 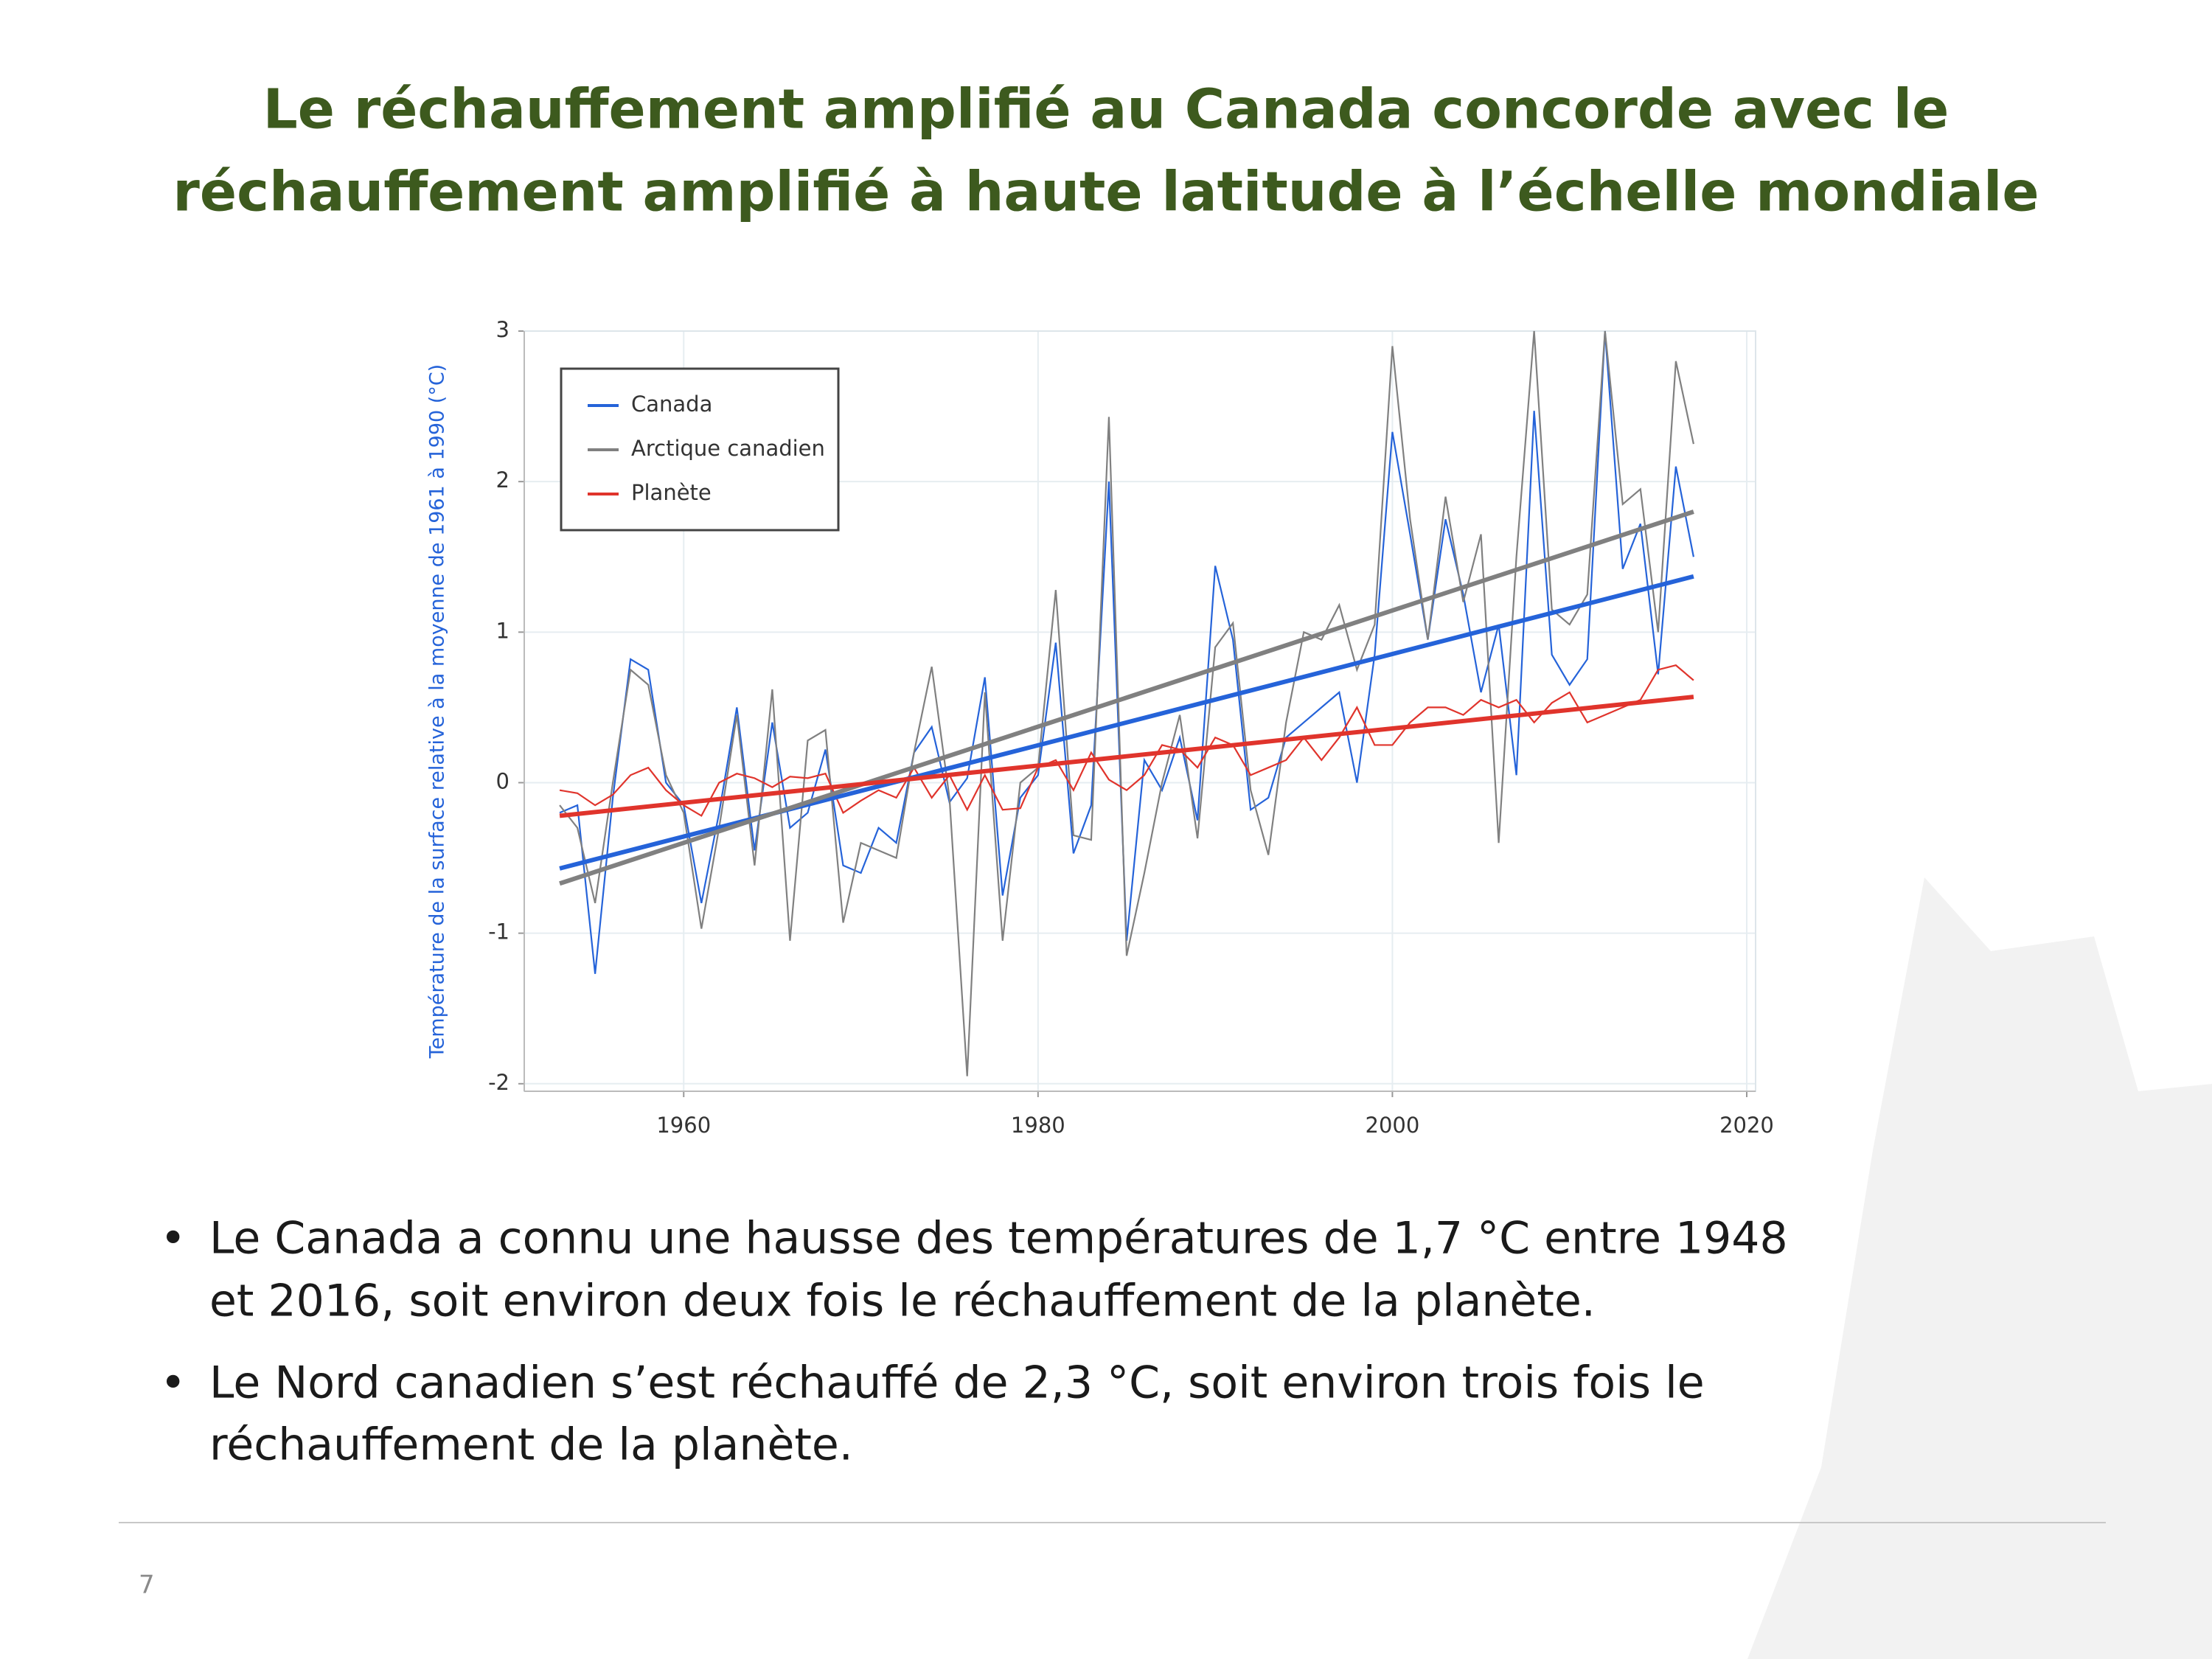 What do you see at coordinates (147, 1585) in the screenshot?
I see `page-number: 7` at bounding box center [147, 1585].